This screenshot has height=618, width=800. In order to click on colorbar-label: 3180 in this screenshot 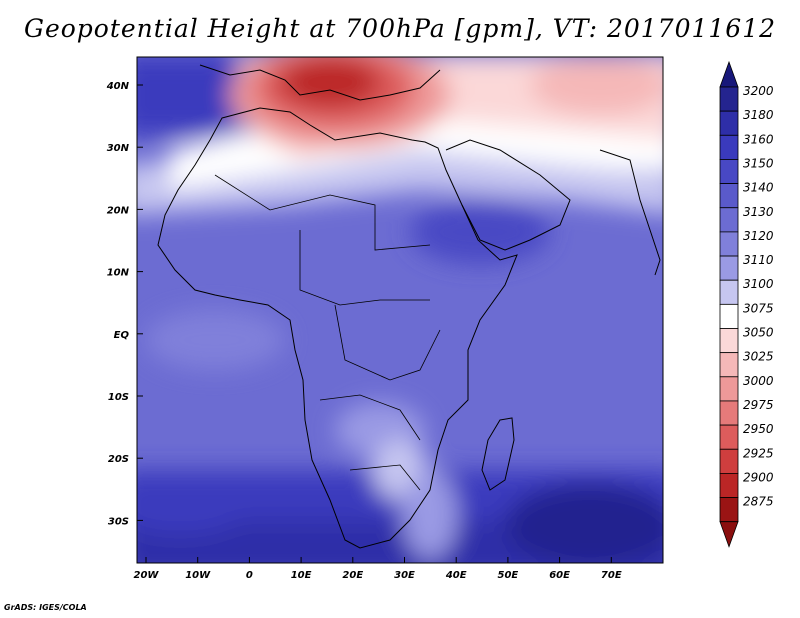, I will do `click(758, 115)`.